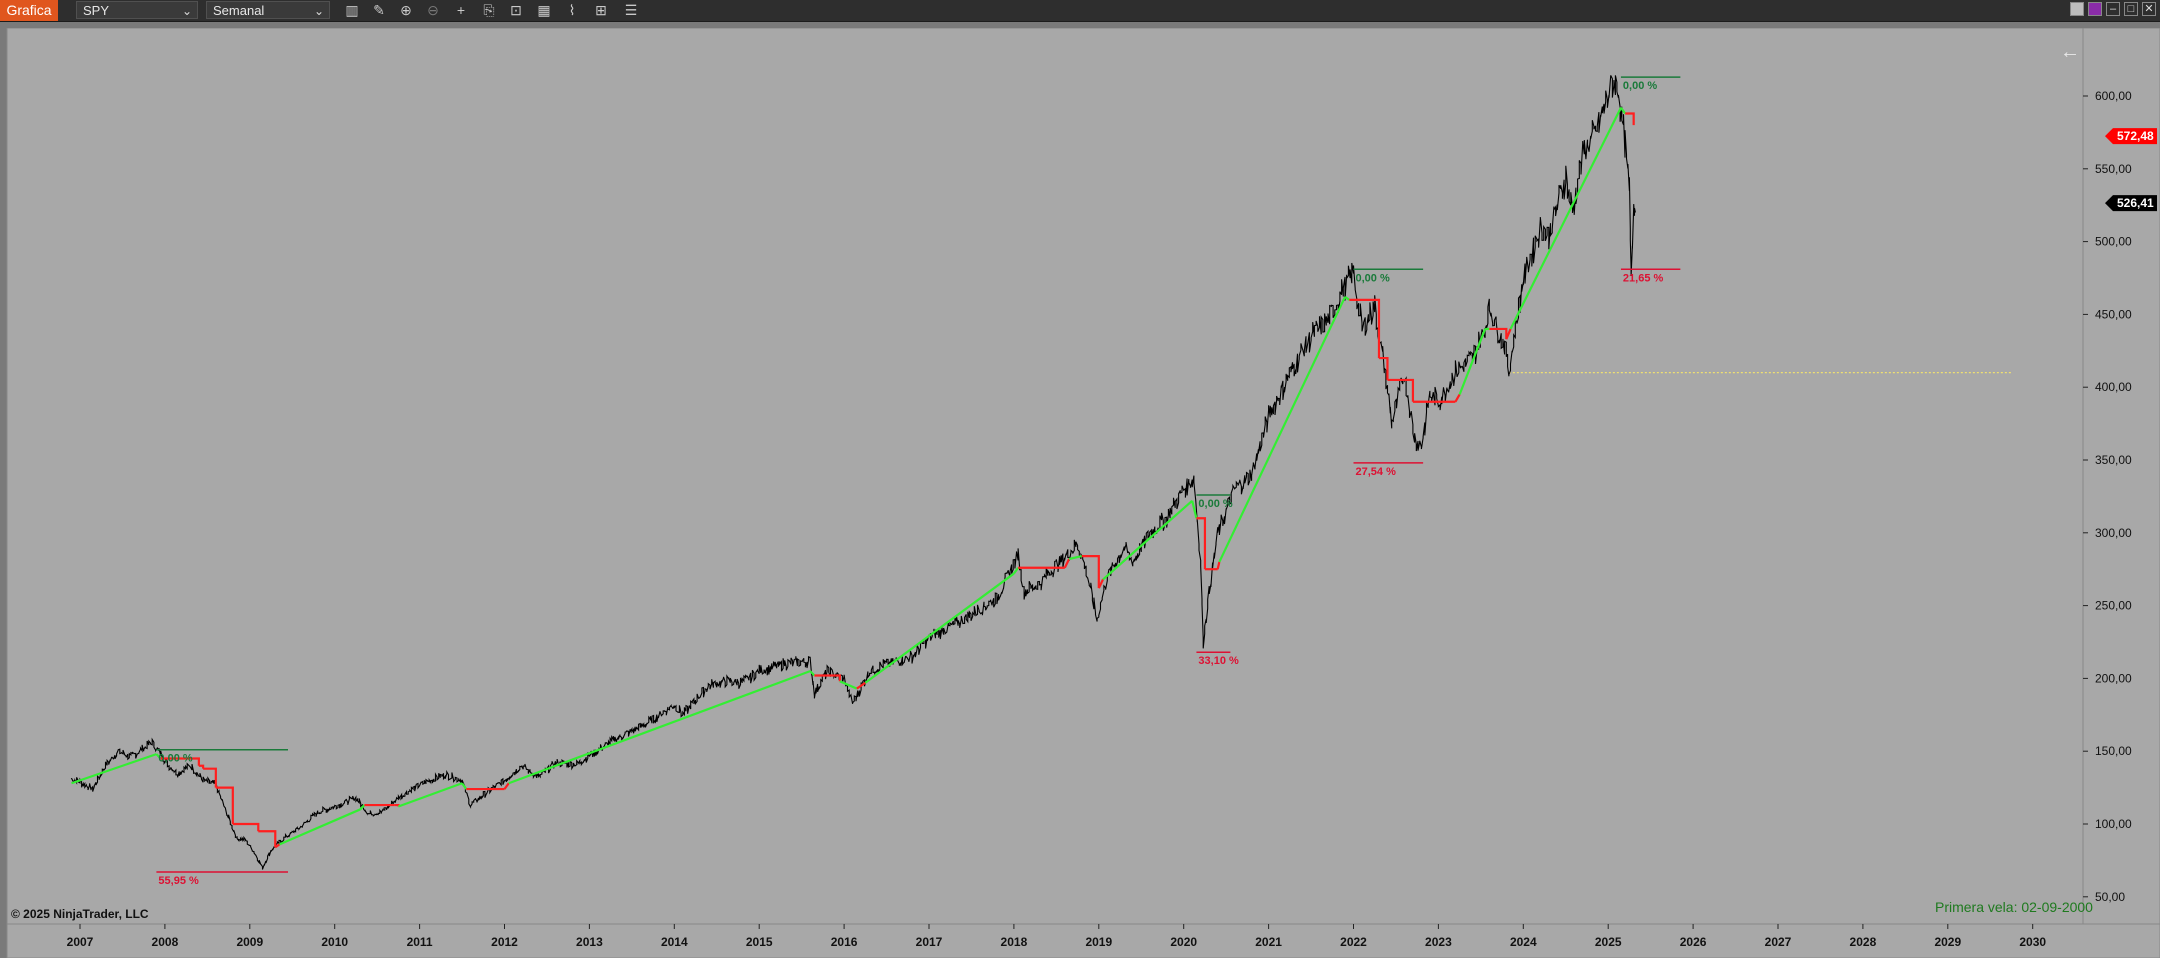 The height and width of the screenshot is (958, 2160). I want to click on y-tick-label: 550,00, so click(2113, 169).